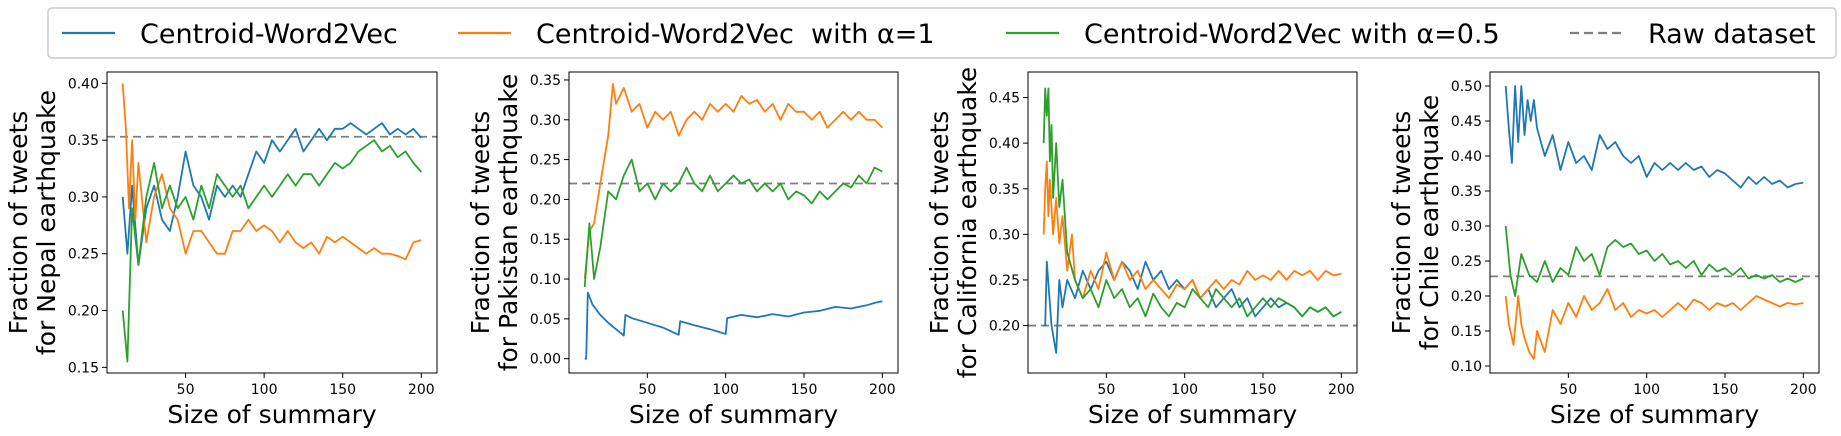  What do you see at coordinates (46, 222) in the screenshot?
I see `y-axis-label: for Nepal earthquake` at bounding box center [46, 222].